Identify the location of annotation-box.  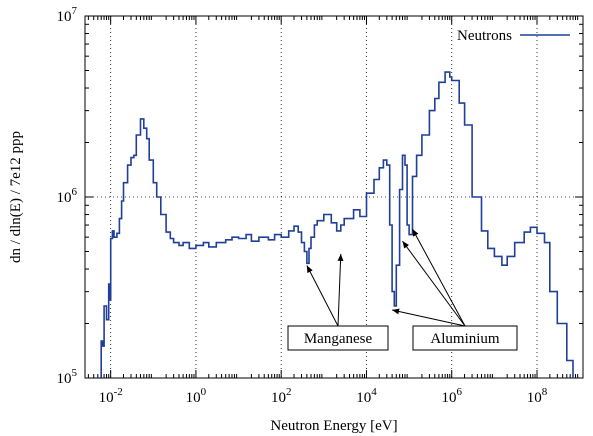
(465, 338).